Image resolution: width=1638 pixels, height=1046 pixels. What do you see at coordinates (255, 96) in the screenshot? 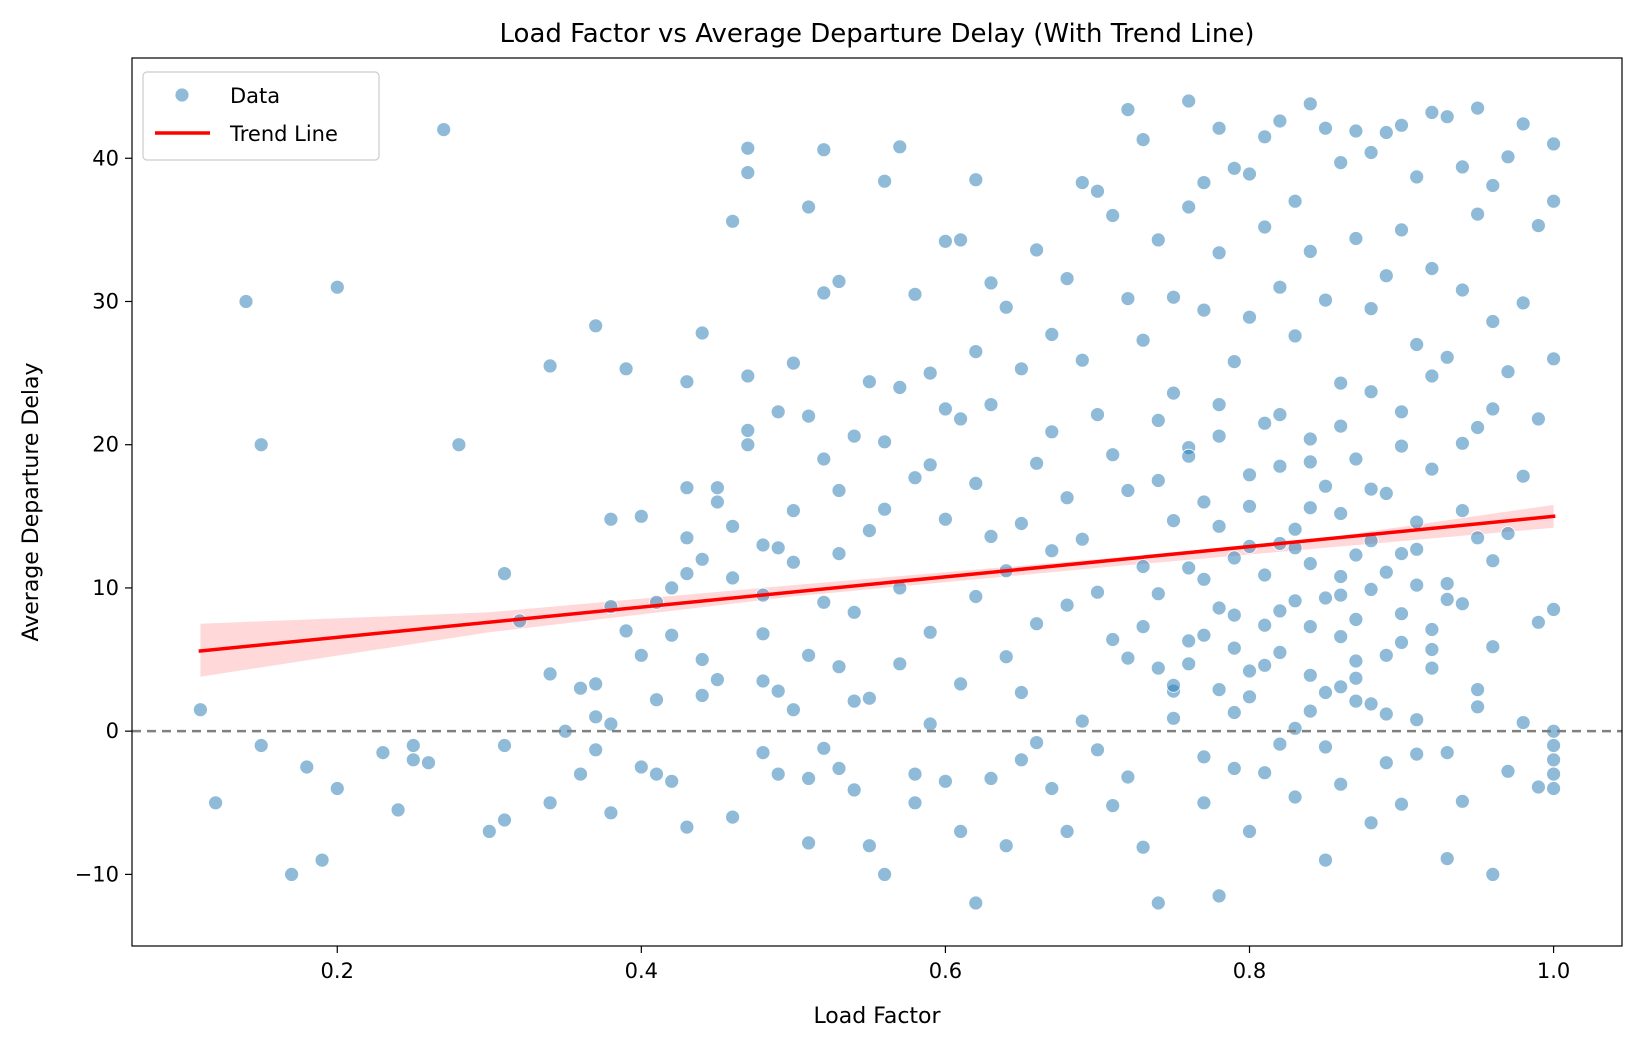
I see `legend-label-data: Data` at bounding box center [255, 96].